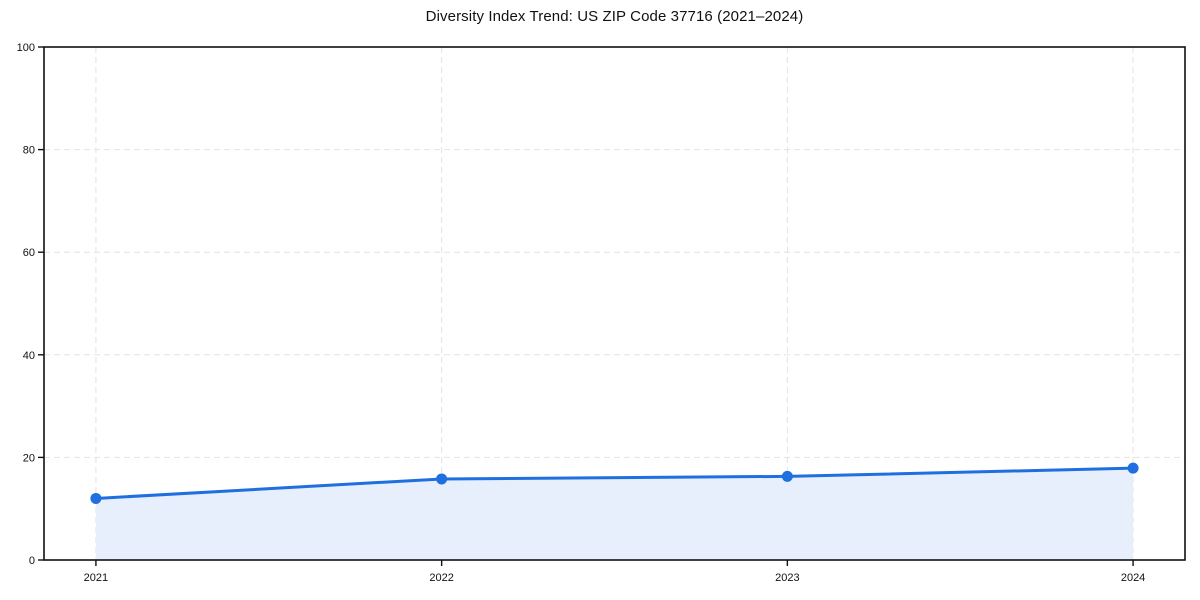 The width and height of the screenshot is (1200, 600). What do you see at coordinates (441, 578) in the screenshot?
I see `x-tick-label: 2022` at bounding box center [441, 578].